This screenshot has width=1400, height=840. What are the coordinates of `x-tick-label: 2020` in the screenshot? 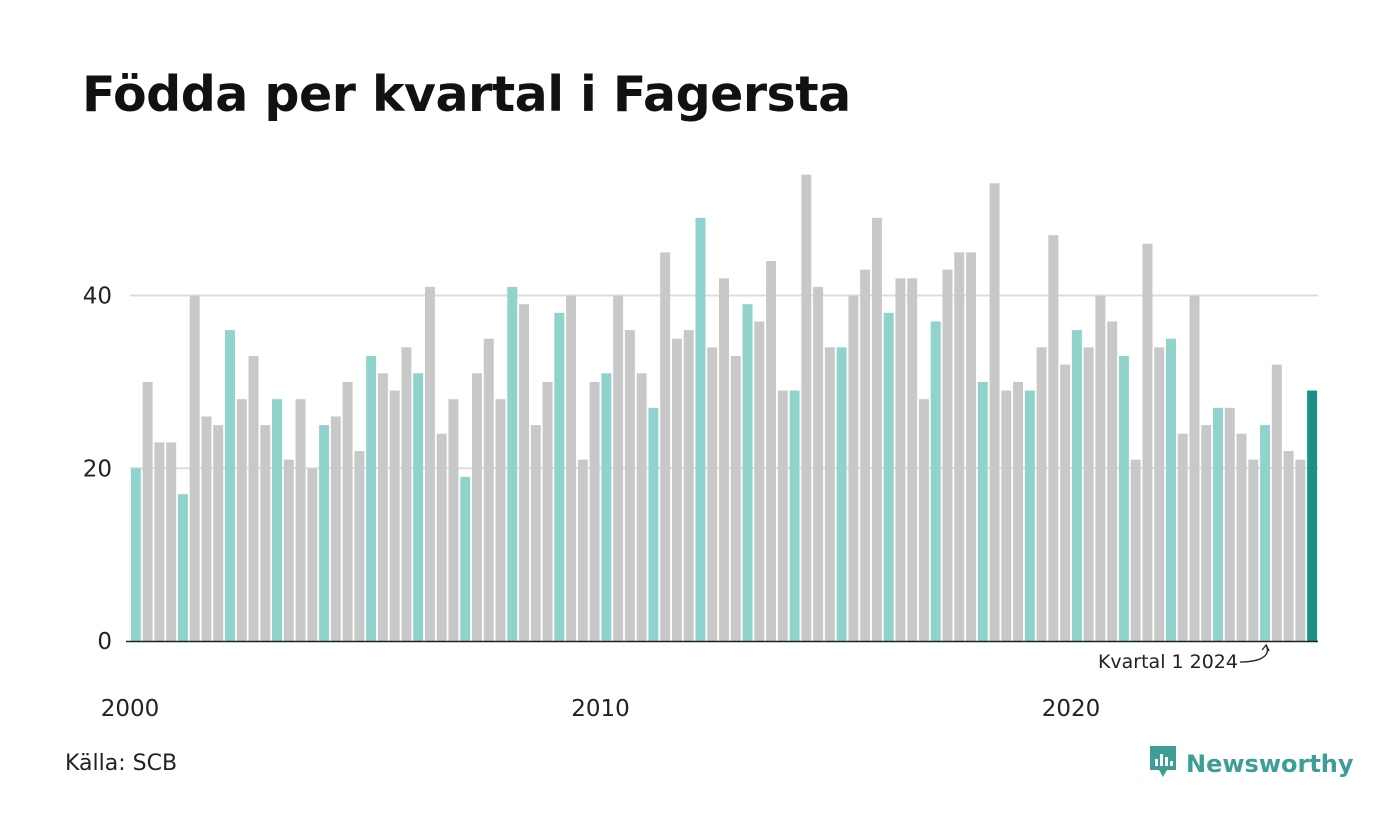 It's located at (1071, 709).